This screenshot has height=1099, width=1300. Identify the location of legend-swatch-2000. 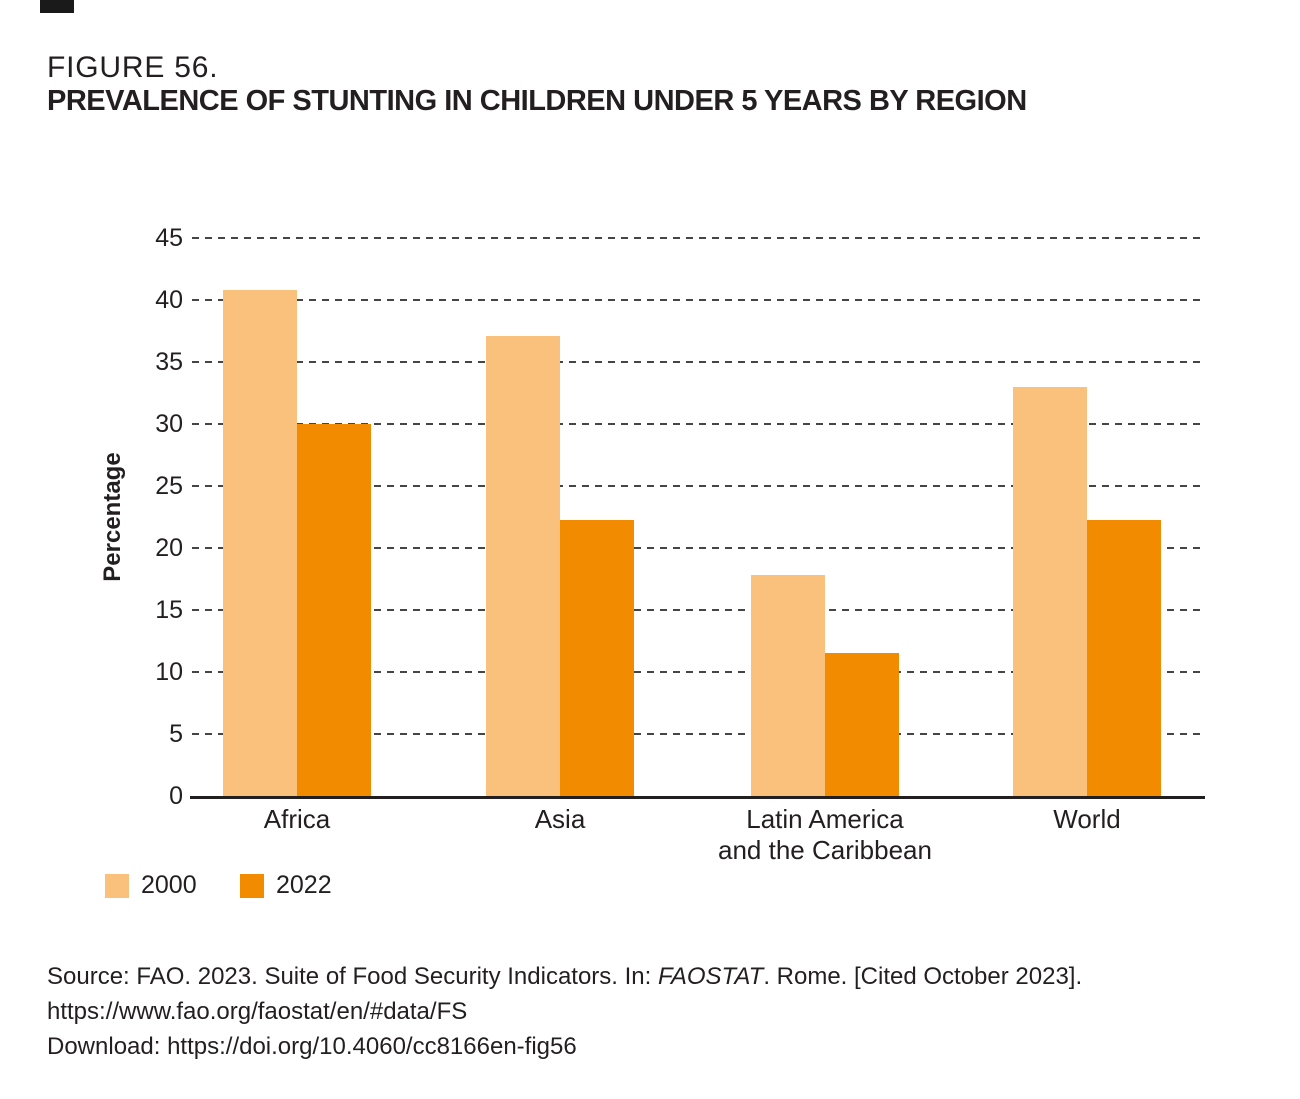
(117, 885).